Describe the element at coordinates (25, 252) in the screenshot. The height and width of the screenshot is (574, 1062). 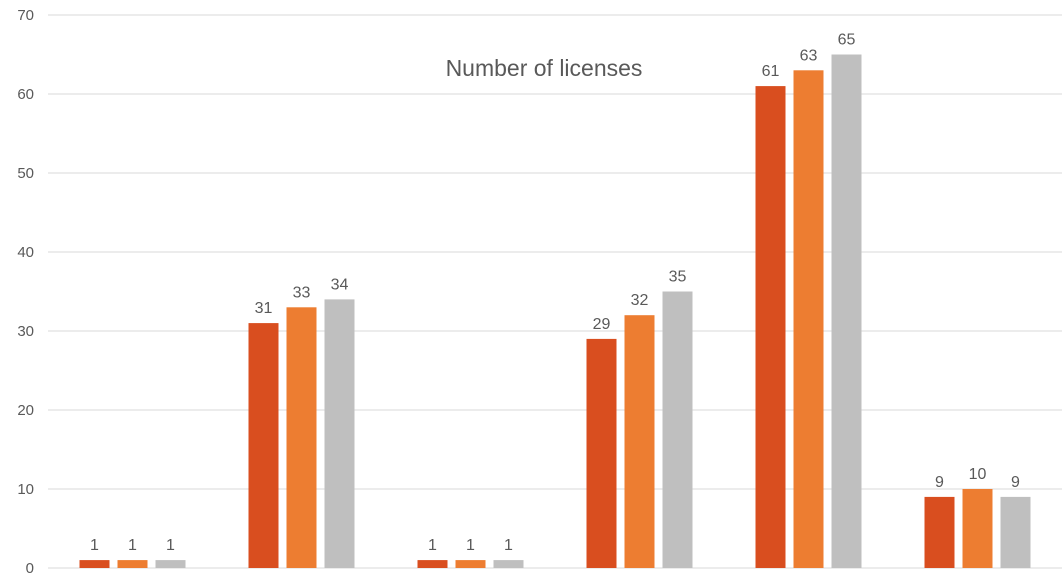
I see `y-tick-label: 40` at that location.